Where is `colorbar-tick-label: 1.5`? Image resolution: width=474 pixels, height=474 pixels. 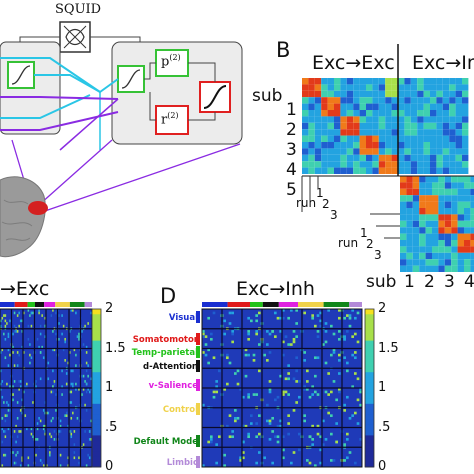
colorbar-tick-label: 1.5 is located at coordinates (115, 348).